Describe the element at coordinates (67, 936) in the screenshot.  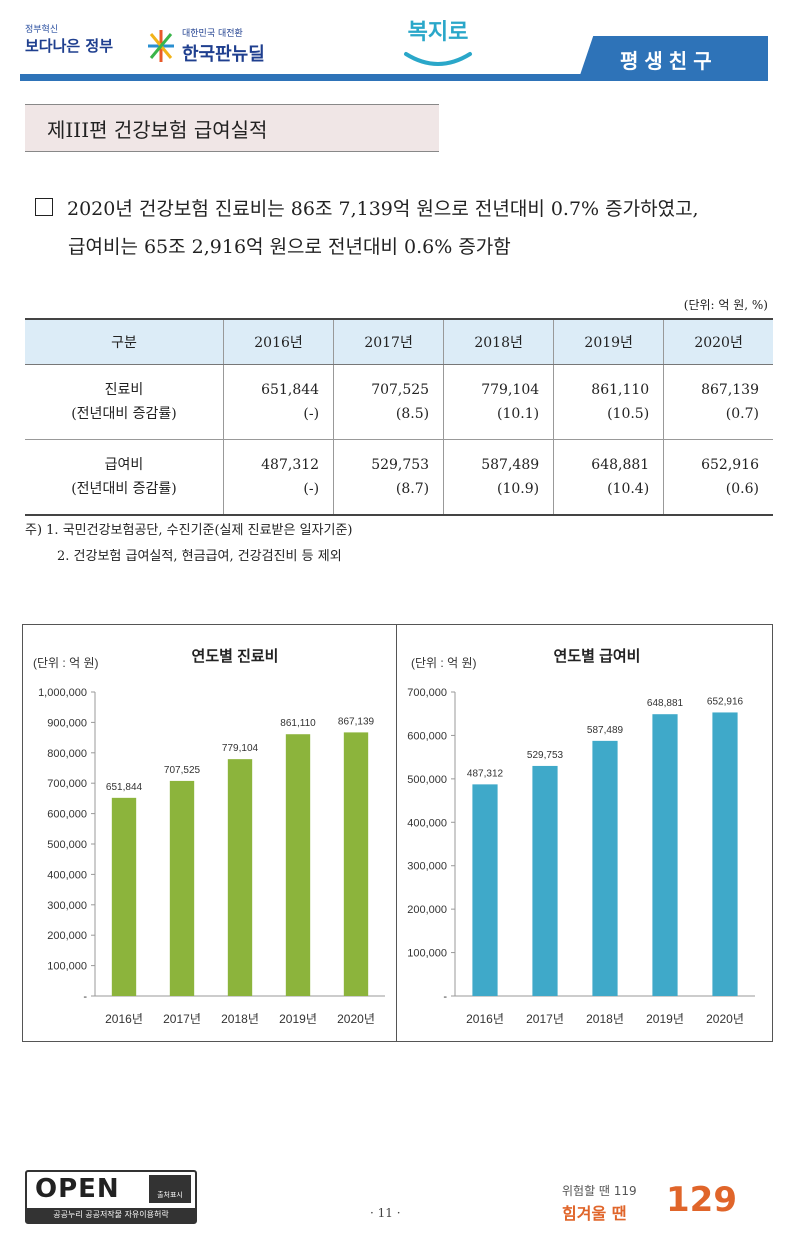
I see `y-tick-label: 200,000` at that location.